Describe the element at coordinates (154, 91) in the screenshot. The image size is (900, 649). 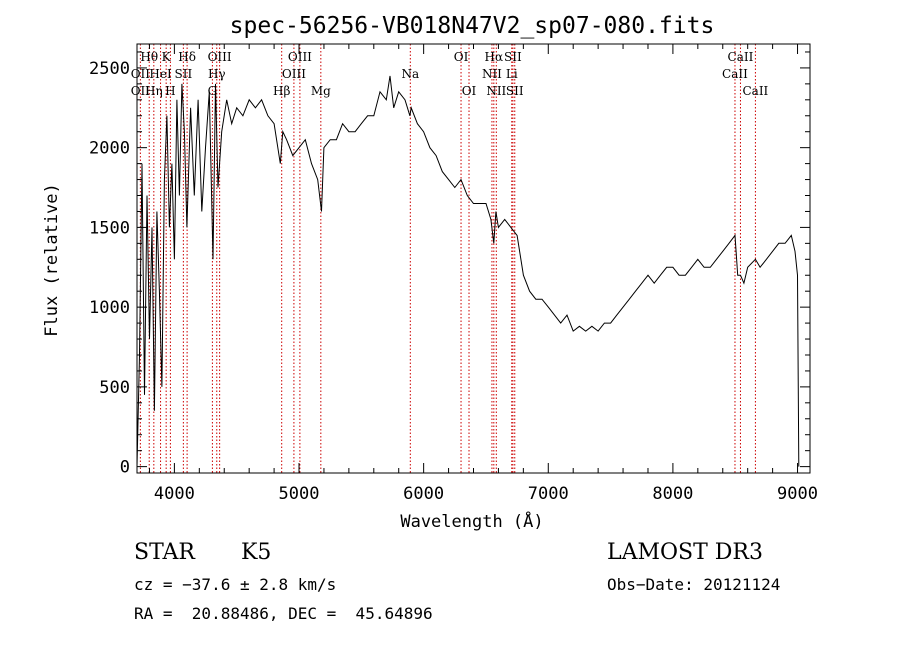
I see `line-label: Hη` at that location.